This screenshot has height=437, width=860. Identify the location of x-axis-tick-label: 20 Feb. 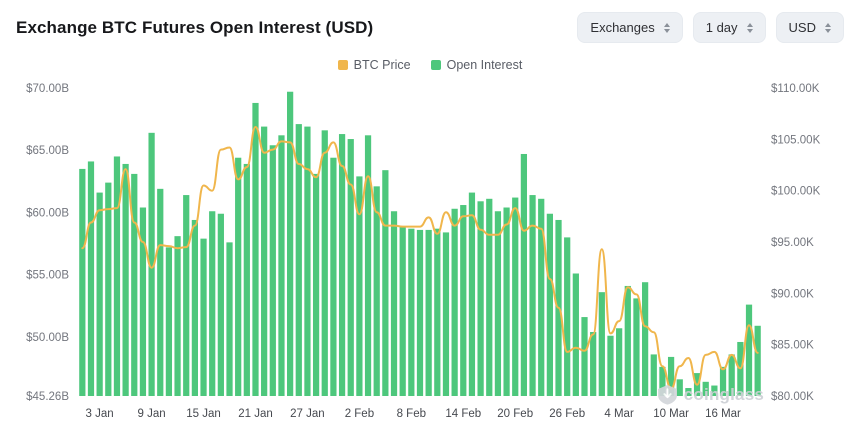
(515, 414).